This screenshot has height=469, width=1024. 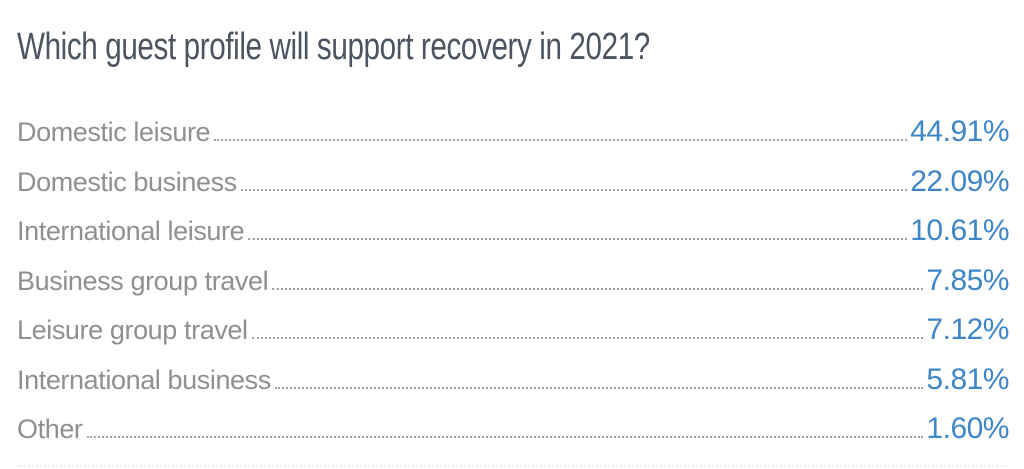 I want to click on profile-value: 7.85%, so click(x=967, y=280).